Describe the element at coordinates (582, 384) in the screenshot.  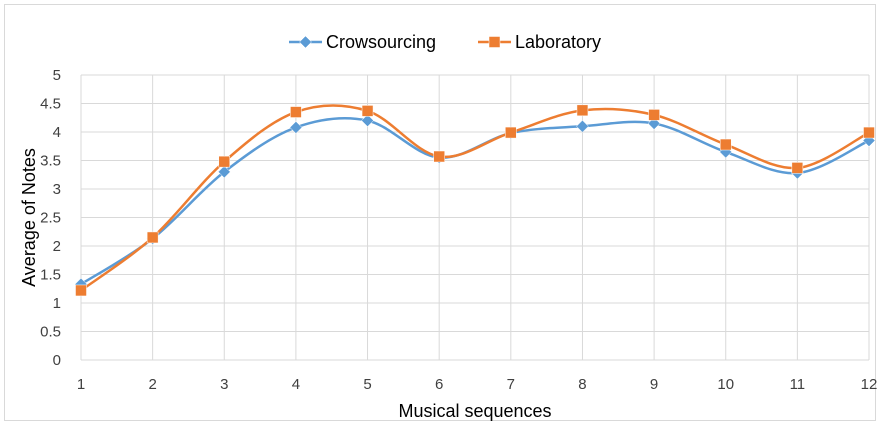
I see `x-tick-label: 8` at that location.